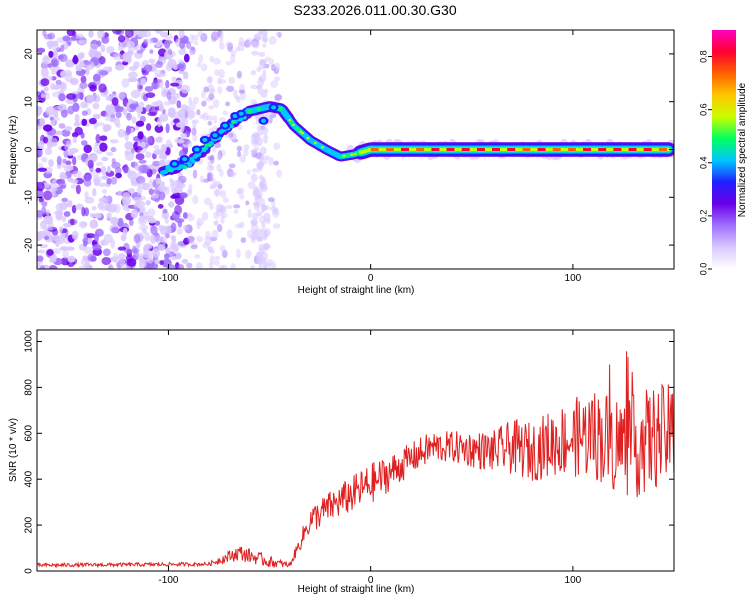 The height and width of the screenshot is (600, 750). I want to click on snr-y-tick-label: 200, so click(29, 524).